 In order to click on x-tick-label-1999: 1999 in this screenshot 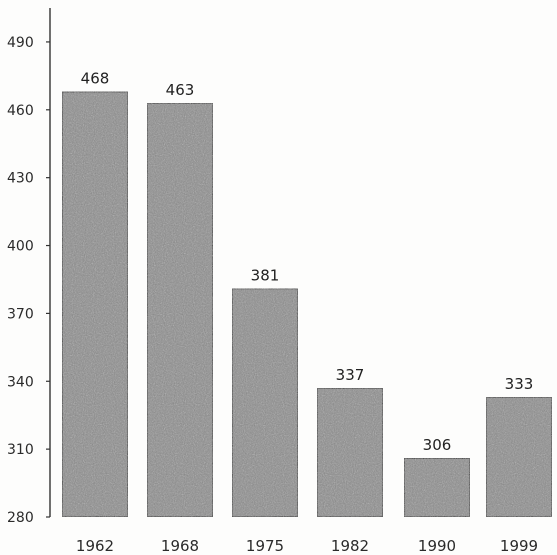, I will do `click(519, 546)`.